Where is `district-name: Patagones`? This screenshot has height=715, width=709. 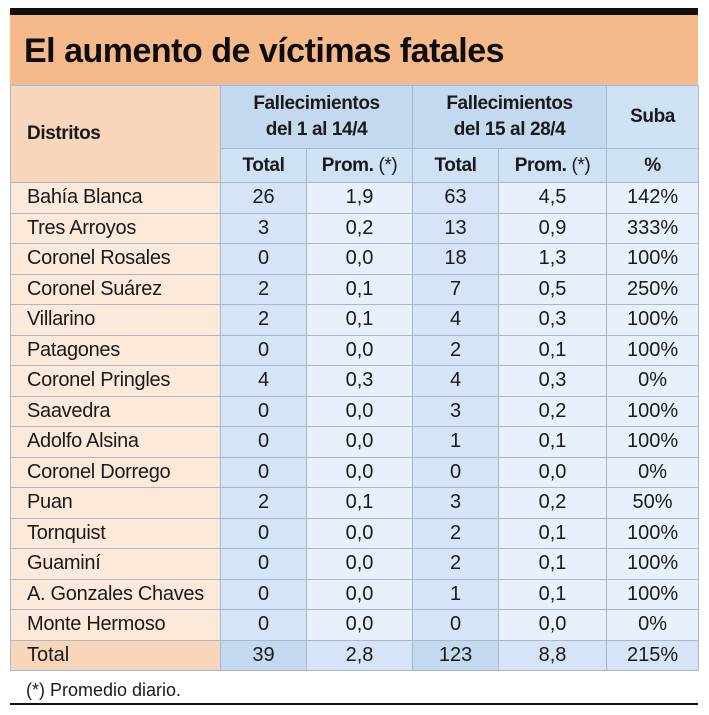
district-name: Patagones is located at coordinates (115, 350).